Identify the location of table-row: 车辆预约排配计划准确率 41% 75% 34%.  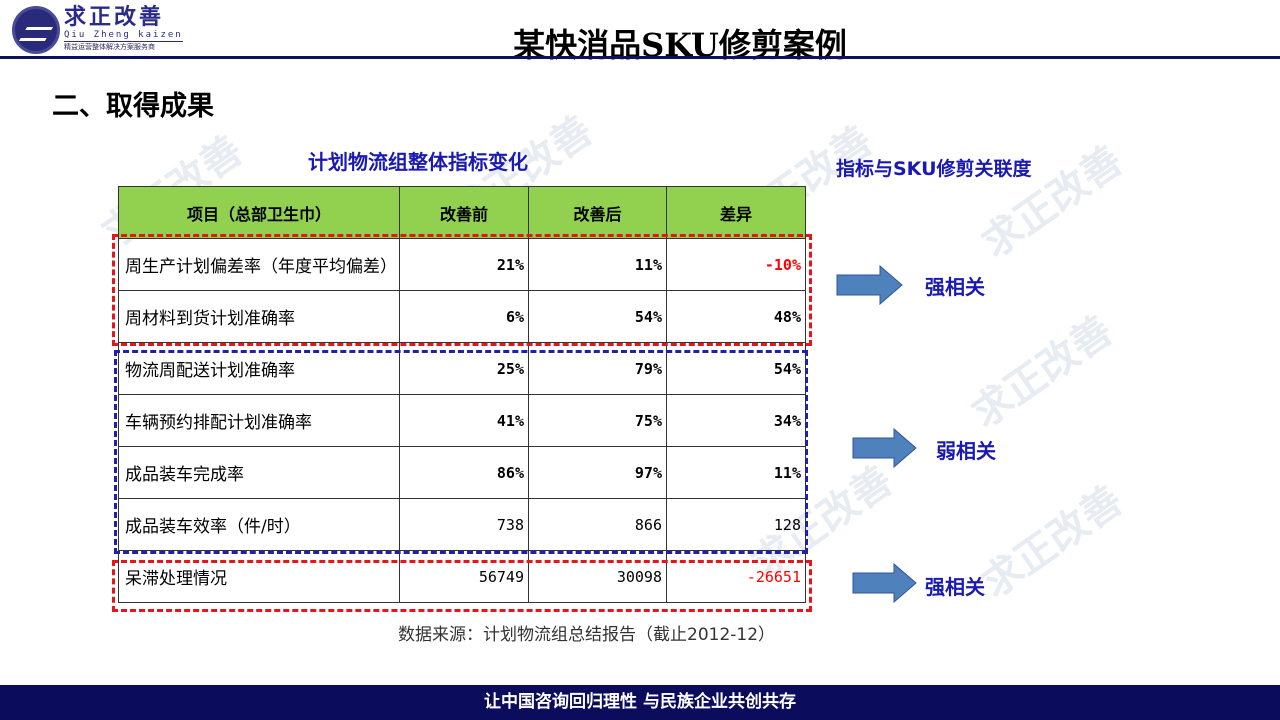
(462, 420).